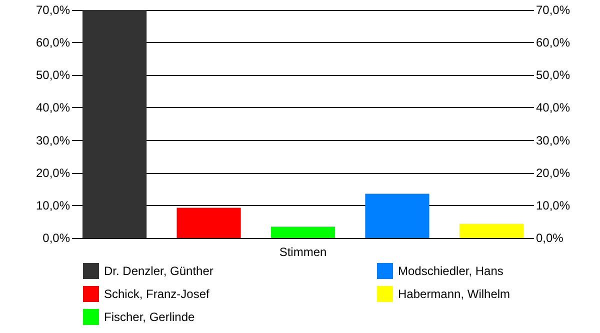 This screenshot has width=600, height=333. I want to click on y-tick-label: 40,0%, so click(53, 107).